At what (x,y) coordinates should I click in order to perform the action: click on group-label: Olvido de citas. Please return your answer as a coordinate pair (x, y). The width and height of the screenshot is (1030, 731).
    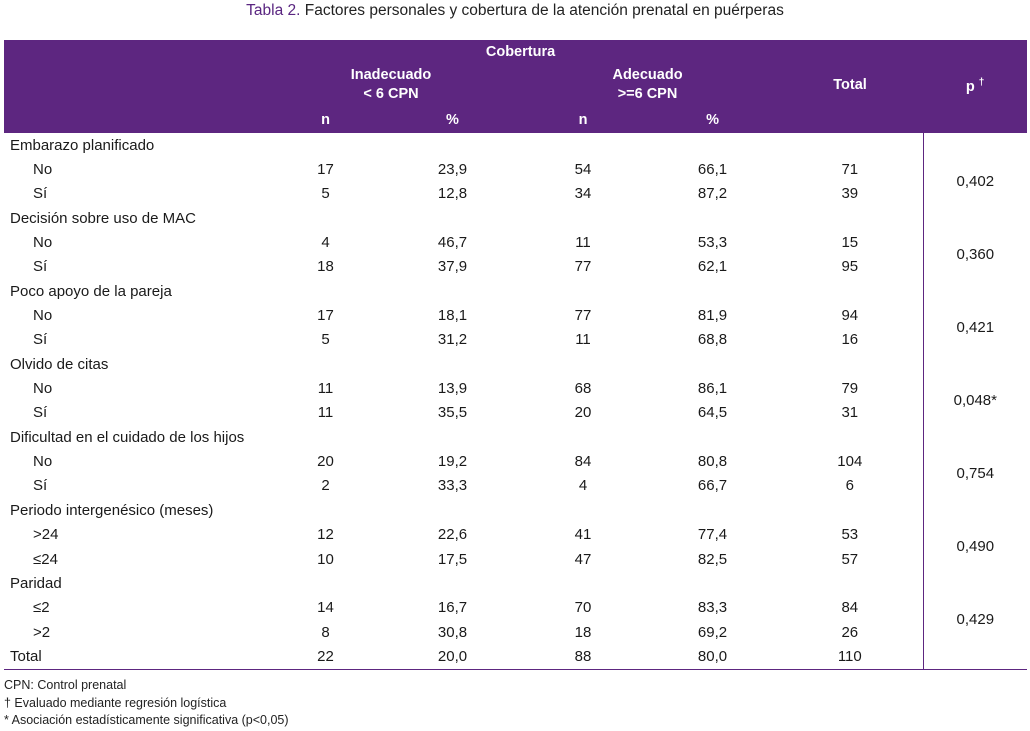
    Looking at the image, I should click on (59, 364).